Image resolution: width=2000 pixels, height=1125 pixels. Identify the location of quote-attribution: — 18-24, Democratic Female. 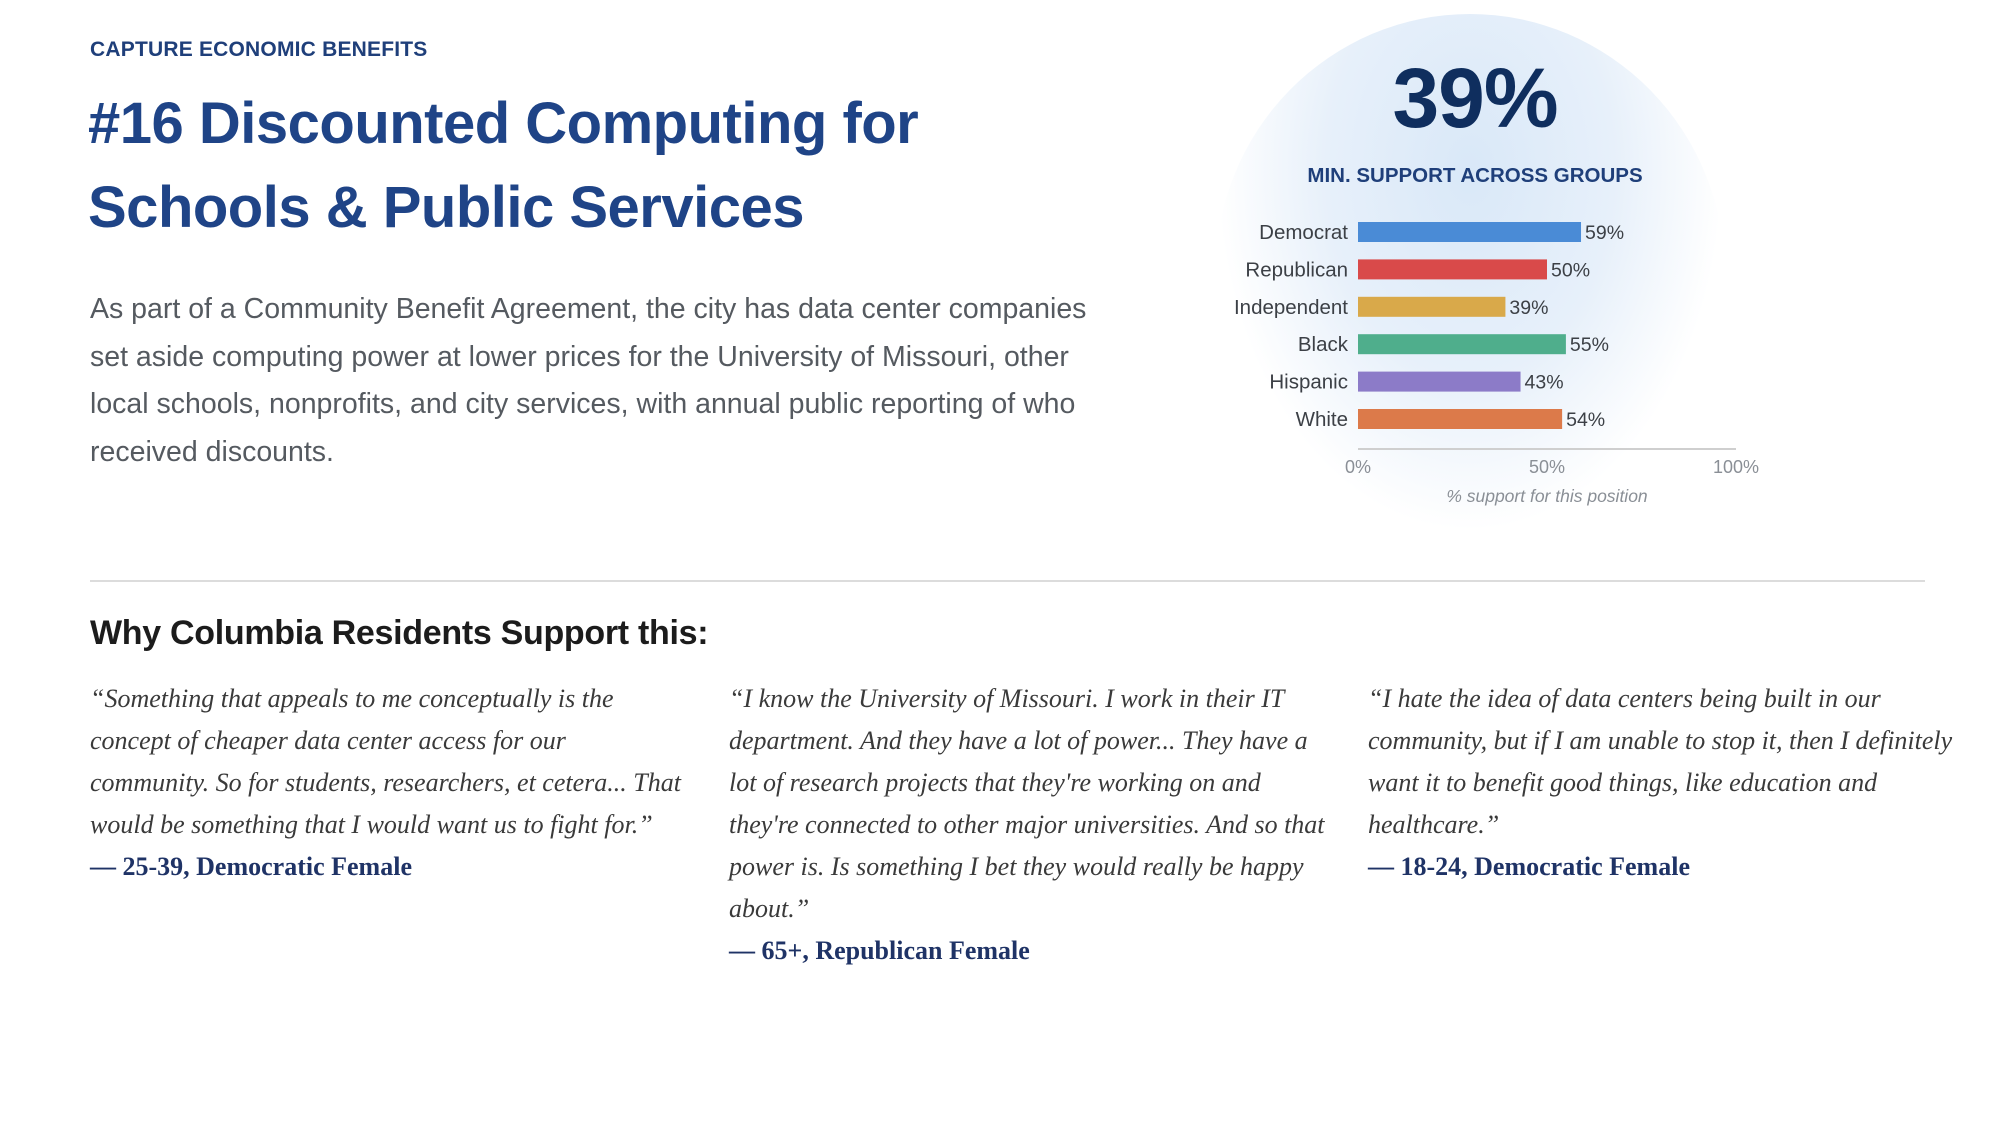
(1529, 866).